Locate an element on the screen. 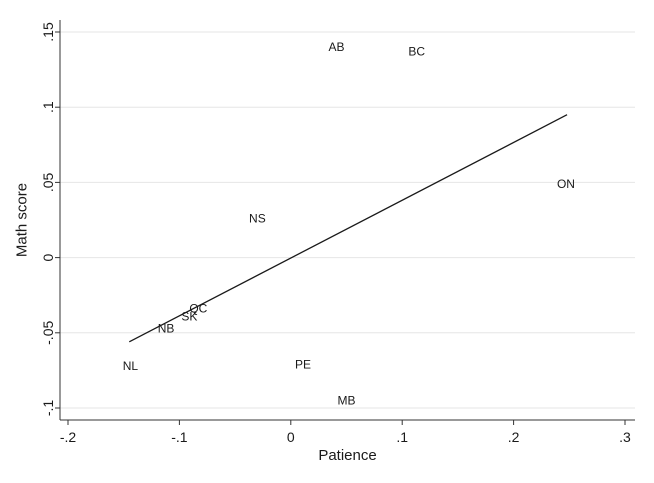 The image size is (654, 483). y-tick-label: 0 is located at coordinates (48, 257).